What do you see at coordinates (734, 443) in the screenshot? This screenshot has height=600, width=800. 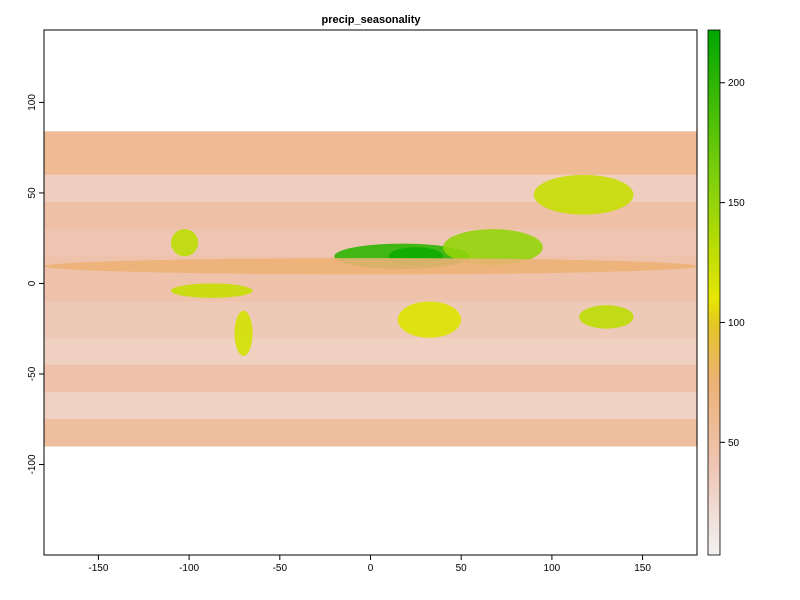 I see `legend-tick-label: 50` at bounding box center [734, 443].